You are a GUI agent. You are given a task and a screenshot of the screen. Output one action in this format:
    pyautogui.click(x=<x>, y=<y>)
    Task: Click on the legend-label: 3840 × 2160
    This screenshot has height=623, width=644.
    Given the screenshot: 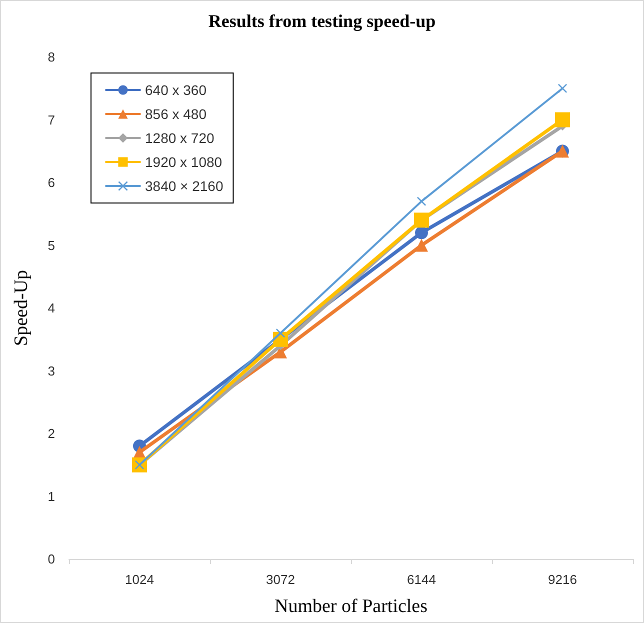 What is the action you would take?
    pyautogui.click(x=184, y=186)
    